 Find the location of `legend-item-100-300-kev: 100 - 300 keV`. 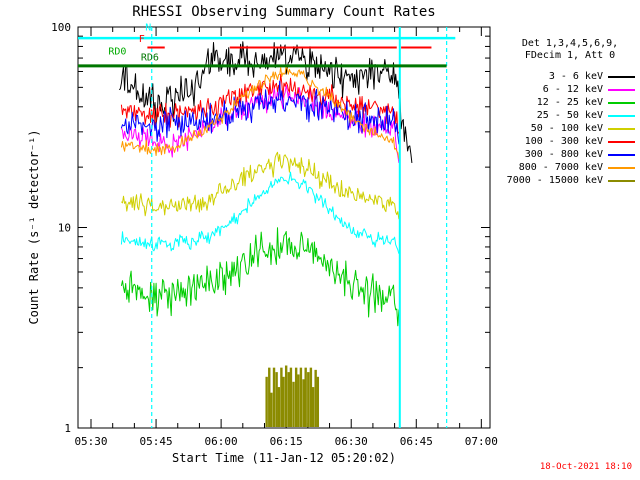

legend-item-100-300-kev: 100 - 300 keV is located at coordinates (570, 141).